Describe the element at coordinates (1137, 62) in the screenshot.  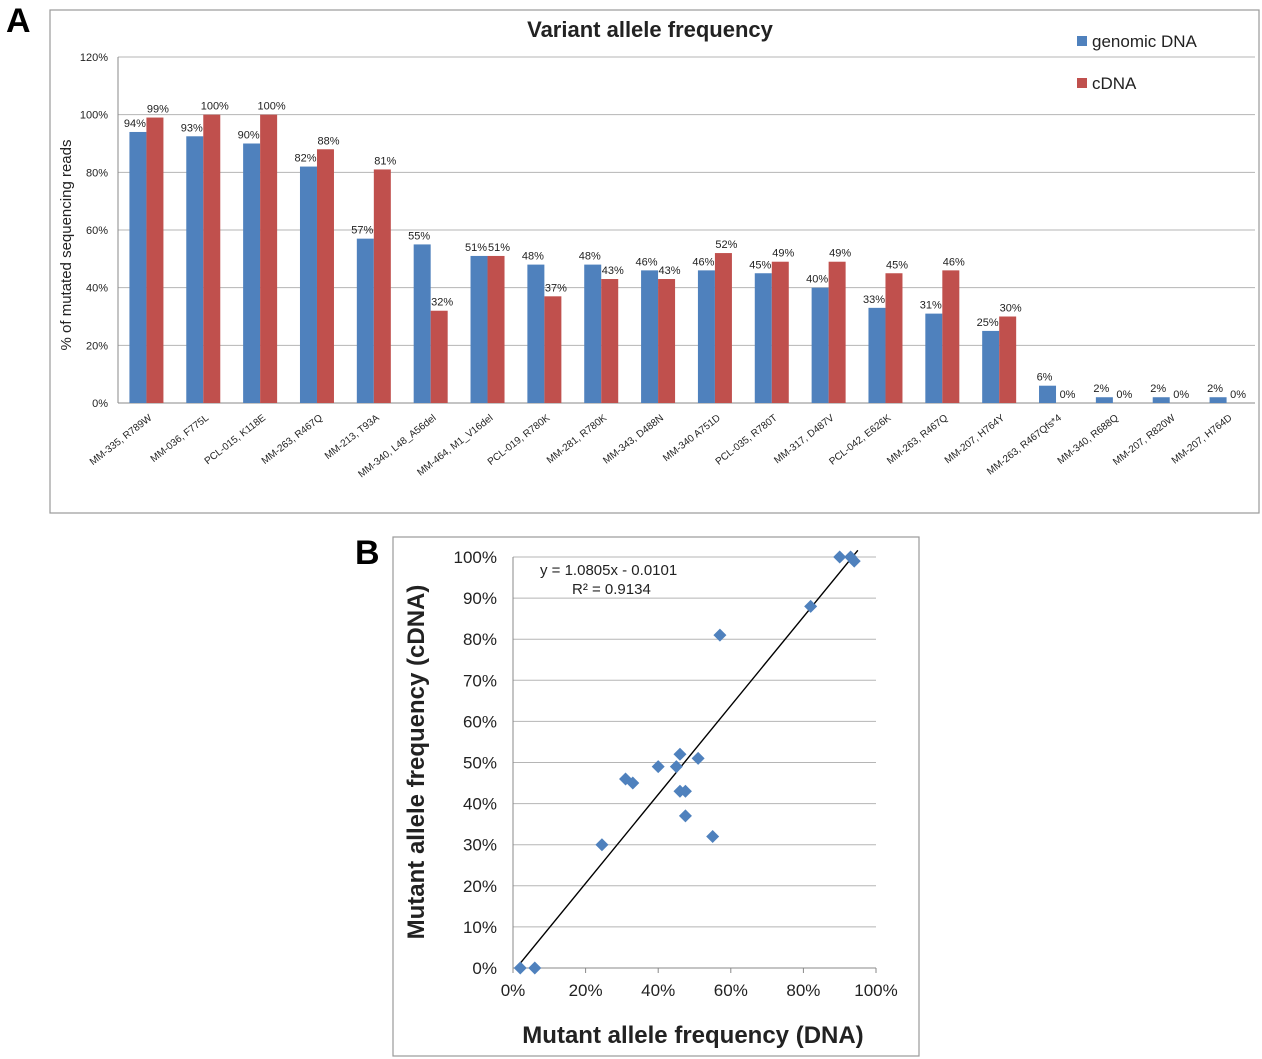
I see `chart-a-legend: genomic DNA cDNA` at that location.